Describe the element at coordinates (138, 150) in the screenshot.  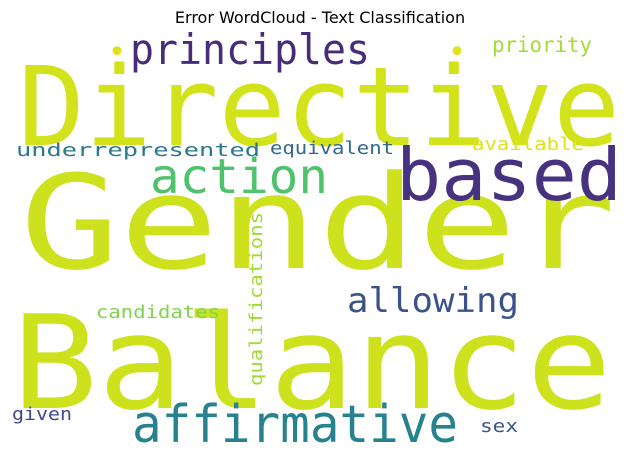
I see `word-underrepresented: underrepresented` at that location.